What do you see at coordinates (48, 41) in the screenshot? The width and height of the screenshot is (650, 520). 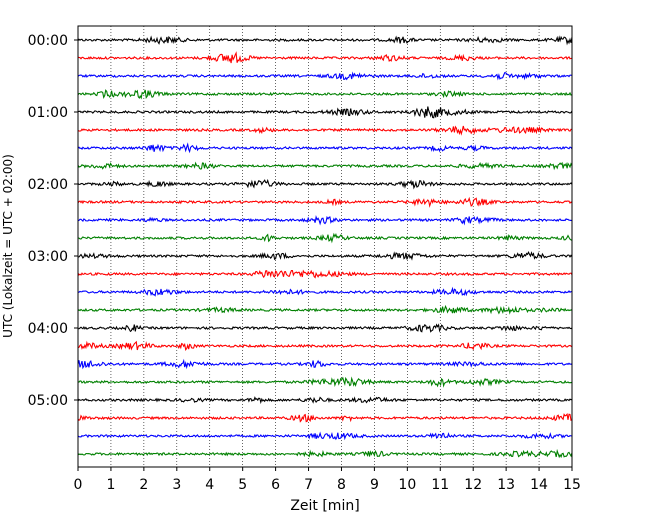 I see `y-tick-label: 00:00` at bounding box center [48, 41].